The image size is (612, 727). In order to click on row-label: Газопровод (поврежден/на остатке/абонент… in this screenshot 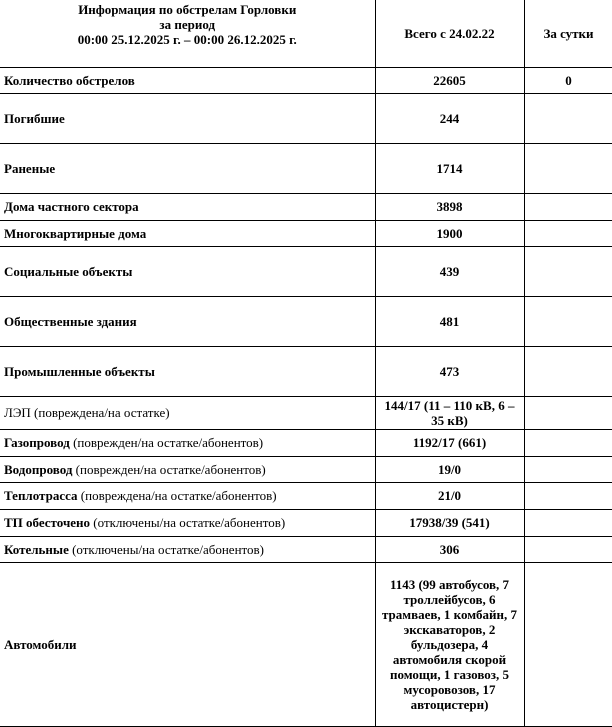, I will do `click(188, 442)`.